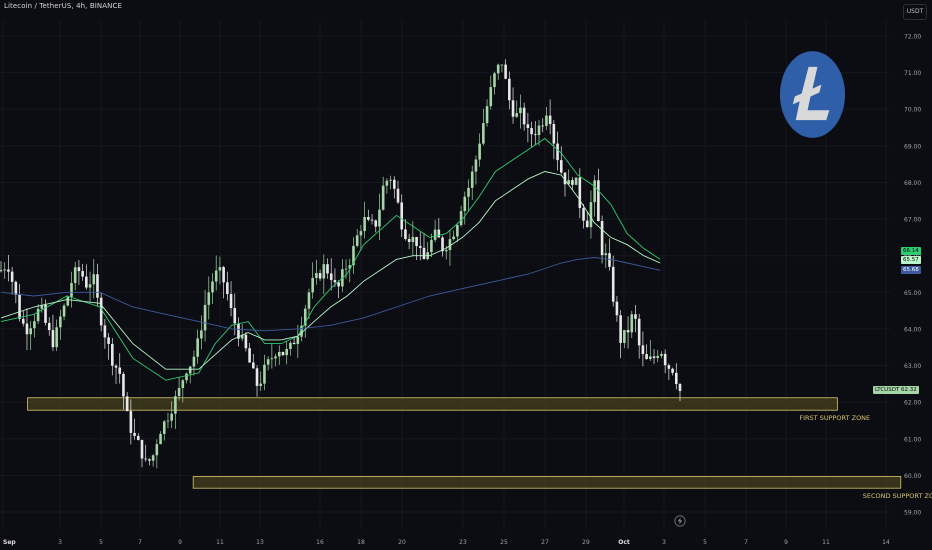  What do you see at coordinates (361, 542) in the screenshot?
I see `x-tick-label: 18` at bounding box center [361, 542].